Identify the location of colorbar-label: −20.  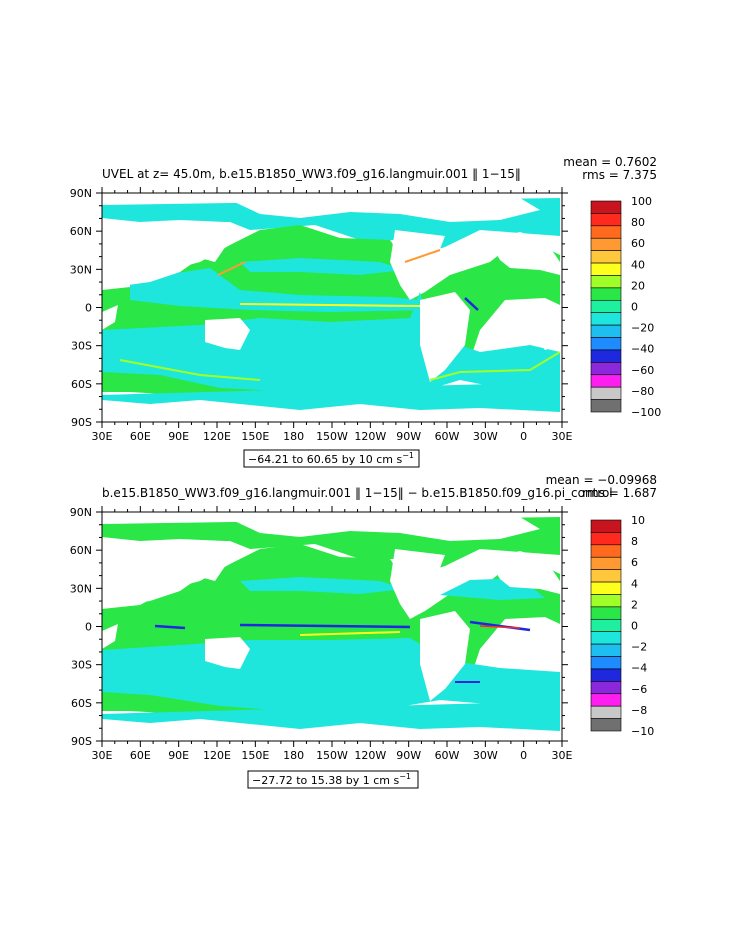
(642, 328).